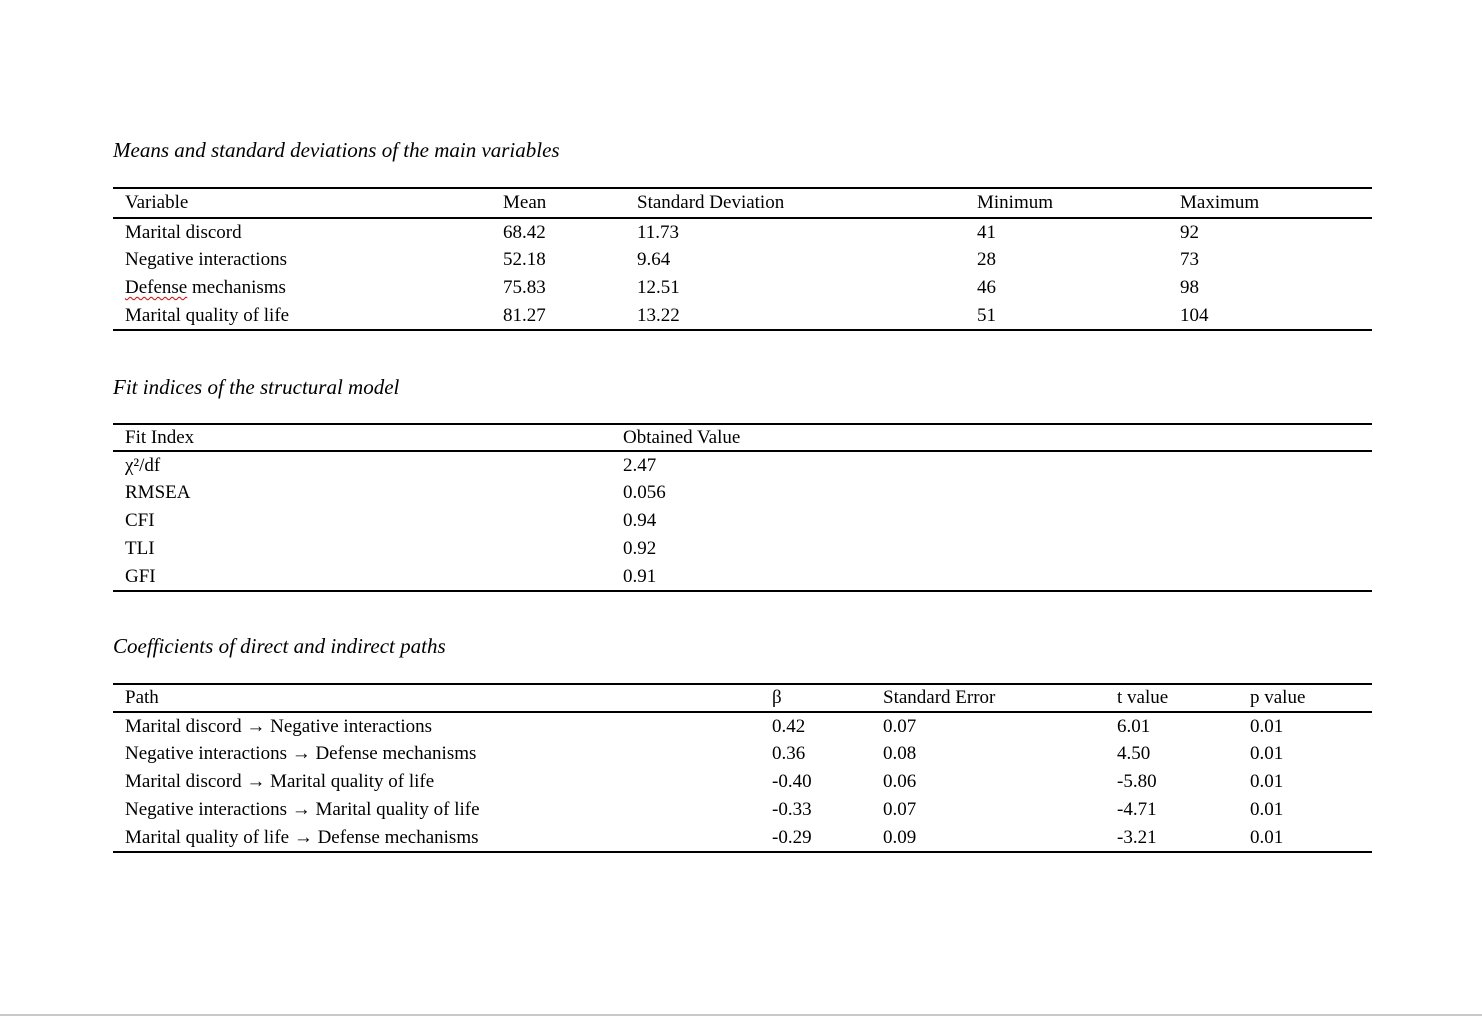  Describe the element at coordinates (160, 437) in the screenshot. I see `column-header-fit-index: Fit Index` at that location.